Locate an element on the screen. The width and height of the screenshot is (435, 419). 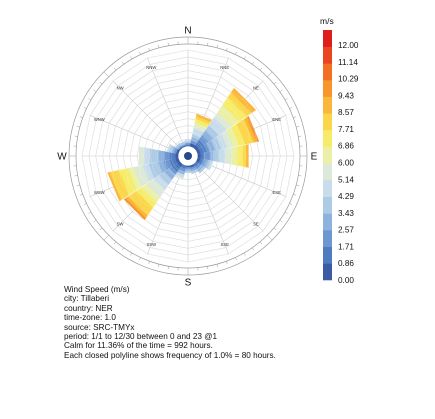
info-period: period: 1/1 to 12/30 between 0 and 23 @1 is located at coordinates (141, 337).